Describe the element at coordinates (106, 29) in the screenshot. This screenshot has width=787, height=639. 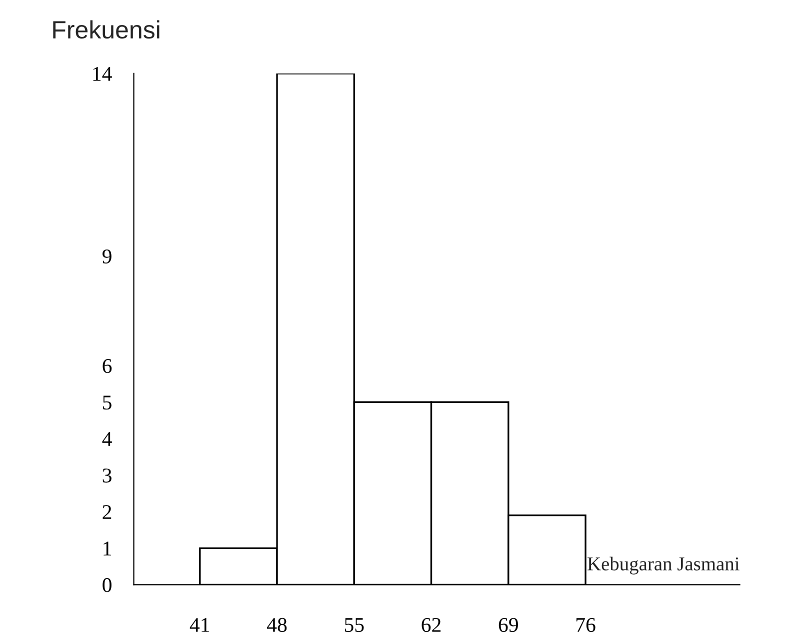
I see `y-axis-title: Frekuensi` at that location.